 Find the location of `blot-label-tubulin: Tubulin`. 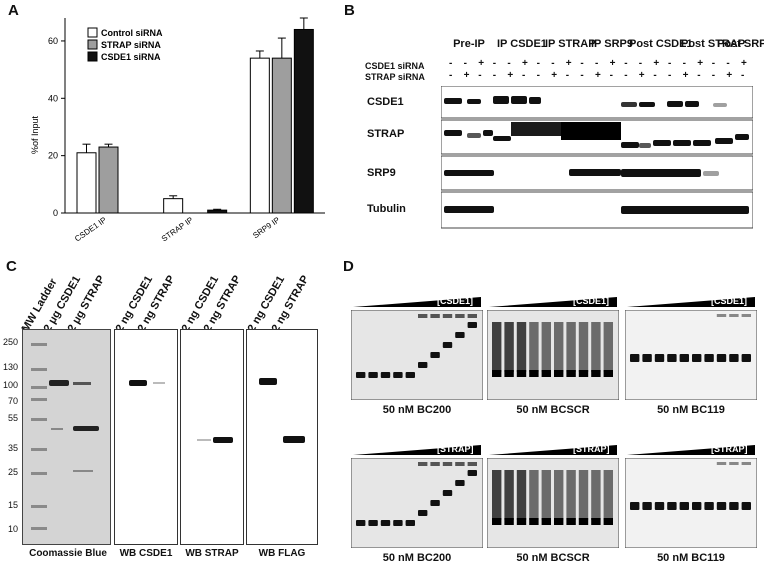

blot-label-tubulin: Tubulin is located at coordinates (386, 209).